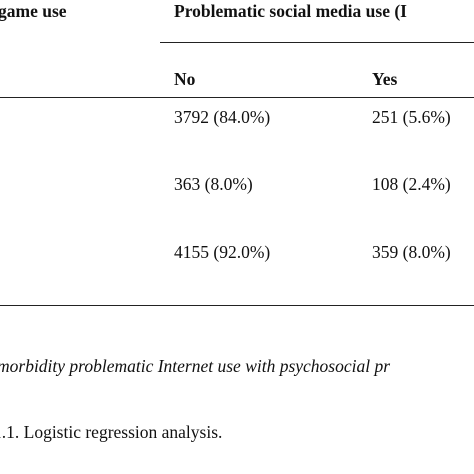 This screenshot has height=474, width=474. I want to click on table-cell: 363 (8.0%), so click(213, 184).